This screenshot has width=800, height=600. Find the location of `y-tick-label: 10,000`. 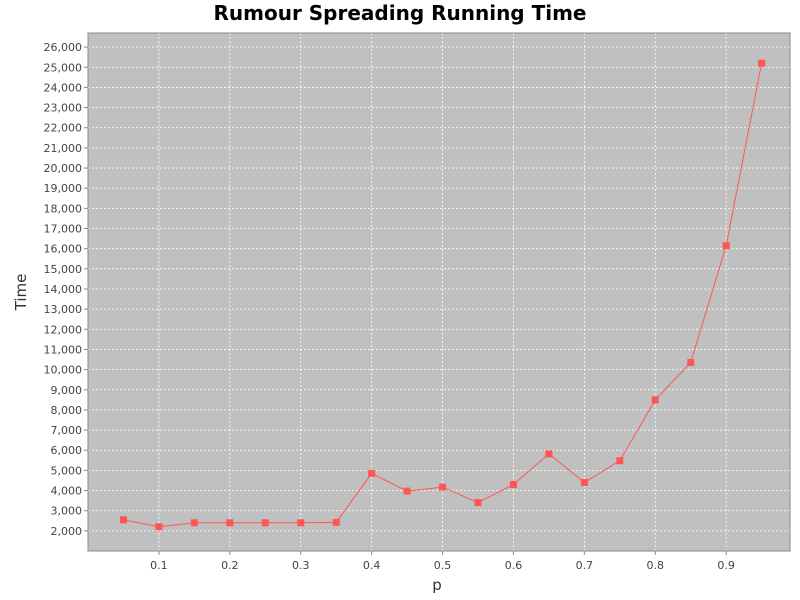

y-tick-label: 10,000 is located at coordinates (63, 370).